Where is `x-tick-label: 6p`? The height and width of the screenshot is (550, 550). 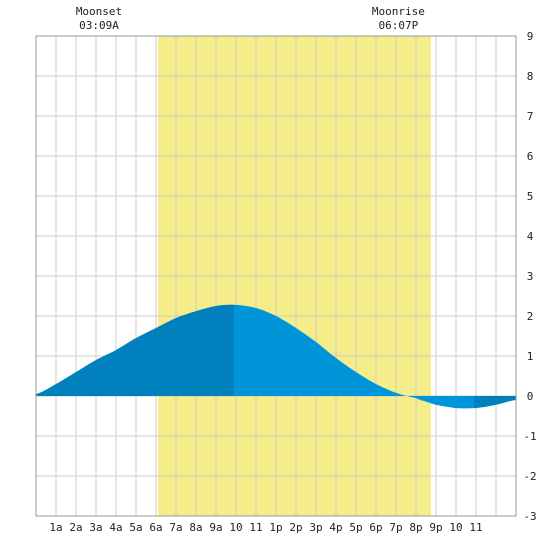
x-tick-label: 6p is located at coordinates (375, 527).